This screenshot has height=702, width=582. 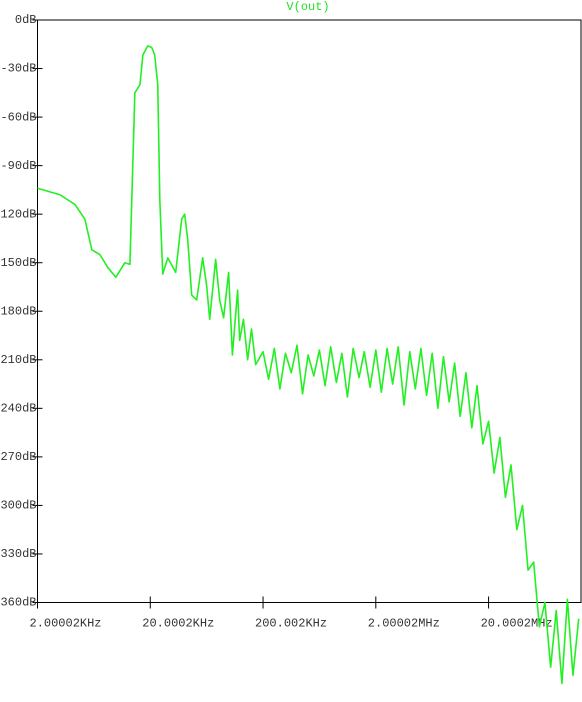 I want to click on y-tick-label: -300dB, so click(x=18, y=506).